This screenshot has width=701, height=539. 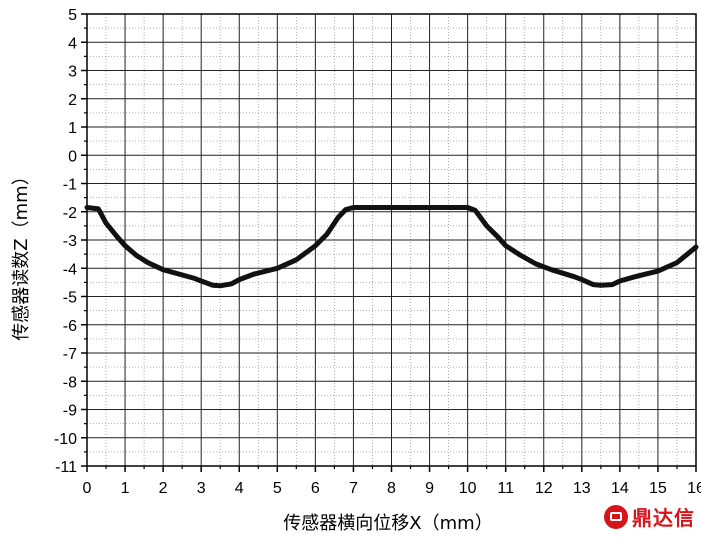 I want to click on x-tick-label: 12, so click(x=544, y=488).